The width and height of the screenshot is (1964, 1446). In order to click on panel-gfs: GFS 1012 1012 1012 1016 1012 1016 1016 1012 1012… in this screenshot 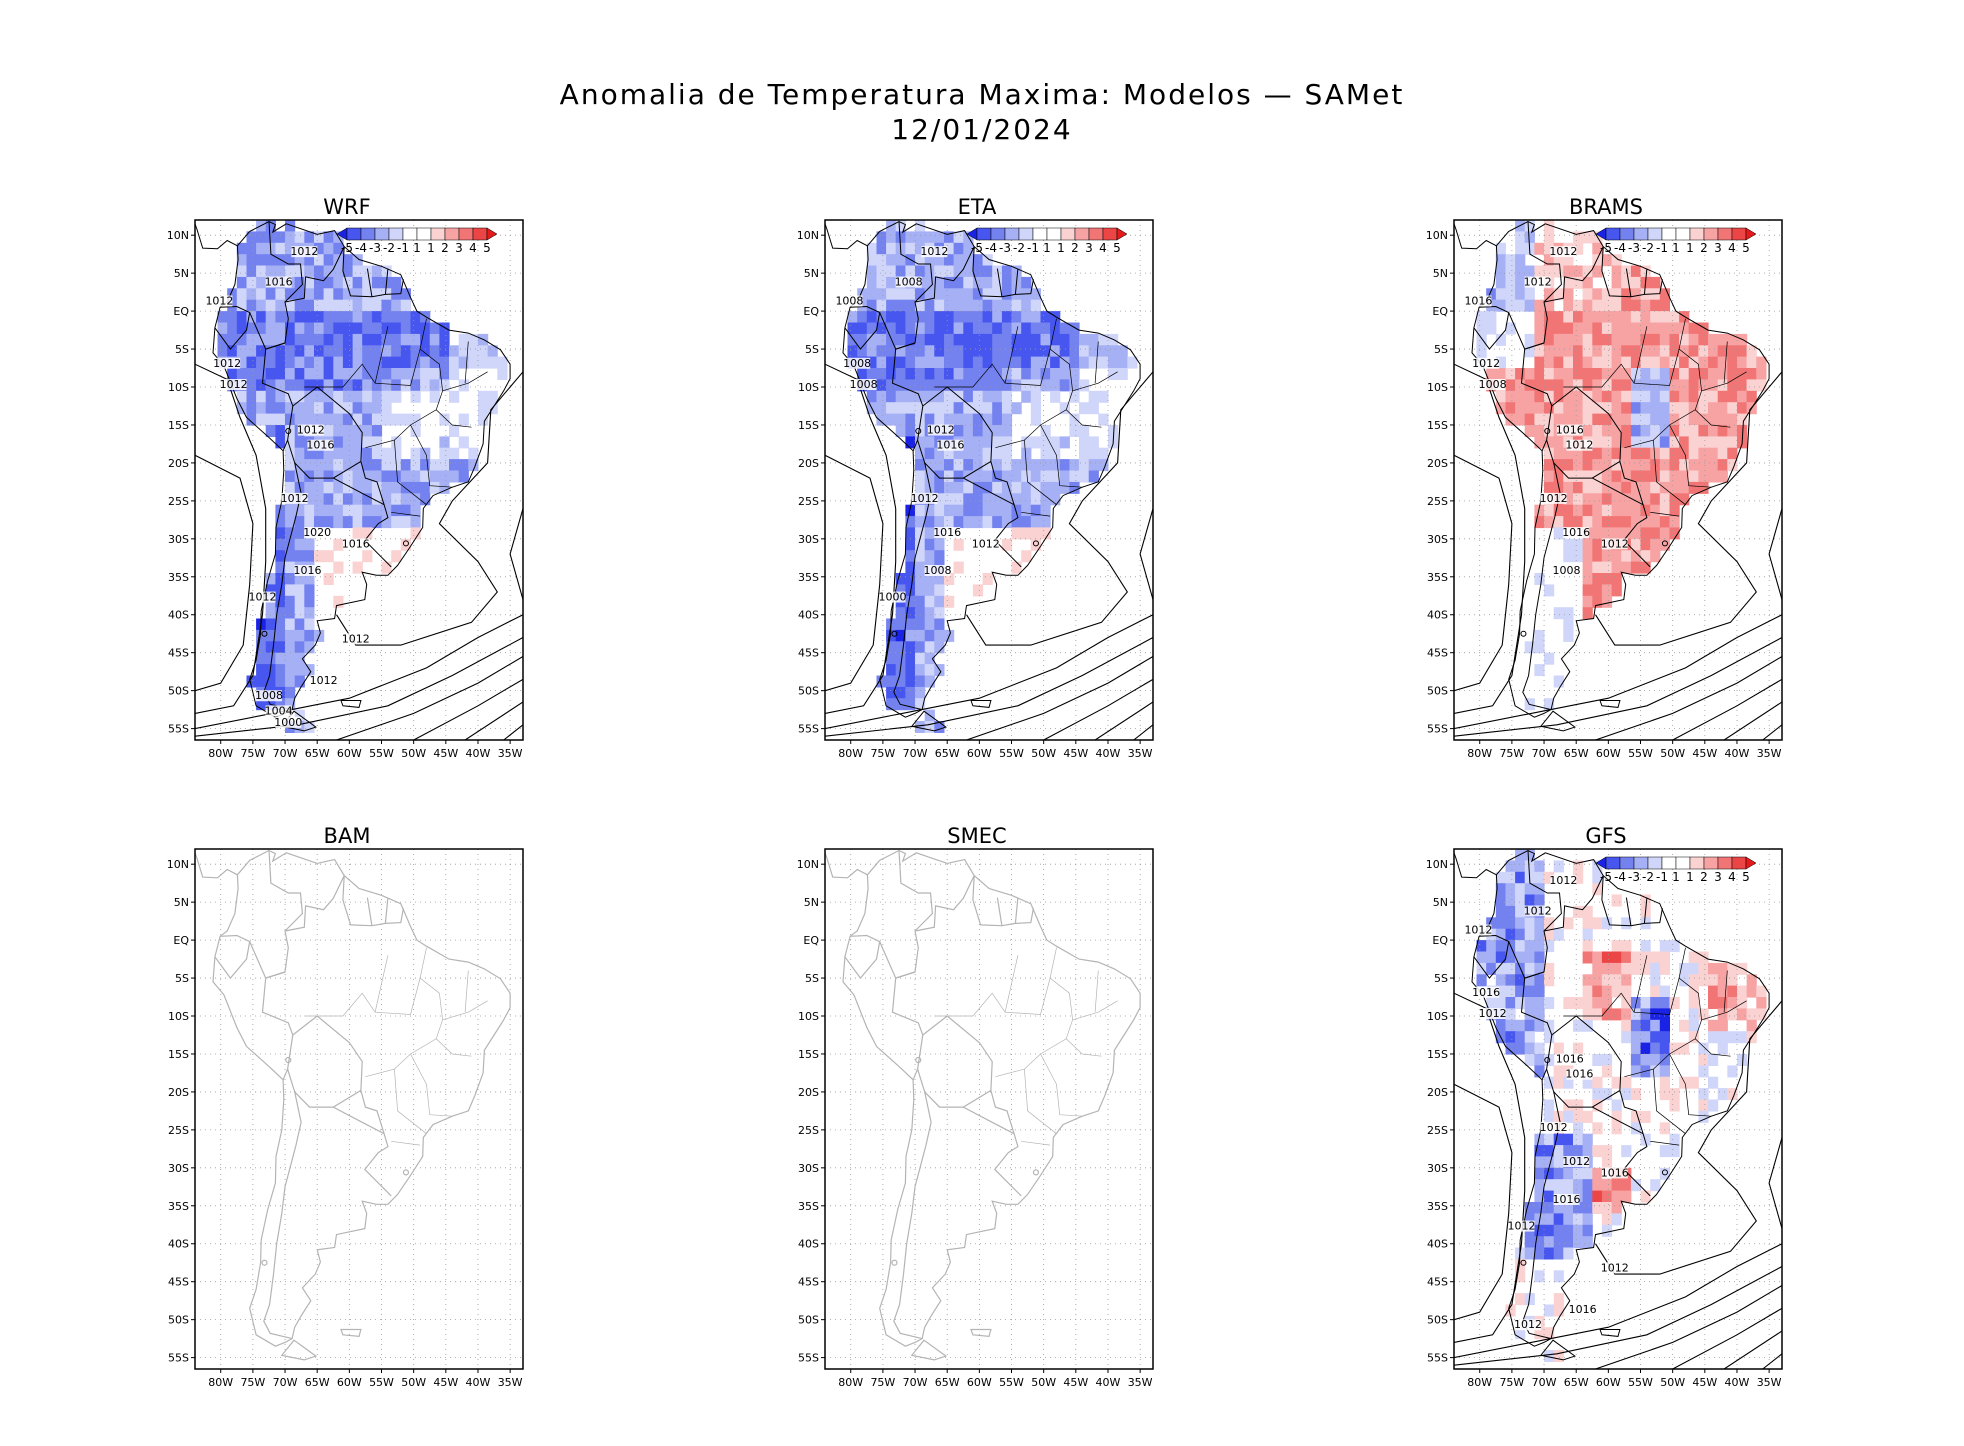, I will do `click(1606, 1129)`.